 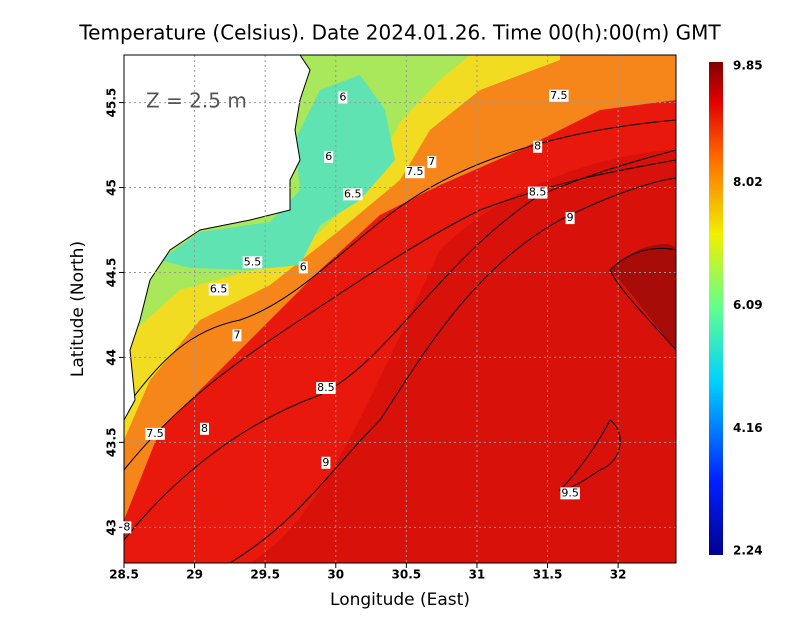 What do you see at coordinates (124, 575) in the screenshot?
I see `x-tick-label: 28.5` at bounding box center [124, 575].